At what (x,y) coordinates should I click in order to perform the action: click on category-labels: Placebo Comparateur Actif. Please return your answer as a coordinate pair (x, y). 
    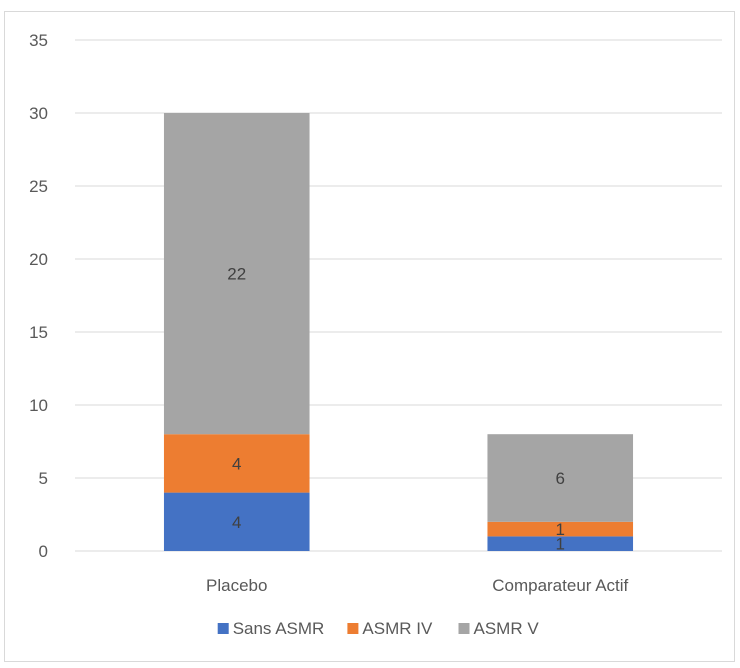
    Looking at the image, I should click on (417, 585).